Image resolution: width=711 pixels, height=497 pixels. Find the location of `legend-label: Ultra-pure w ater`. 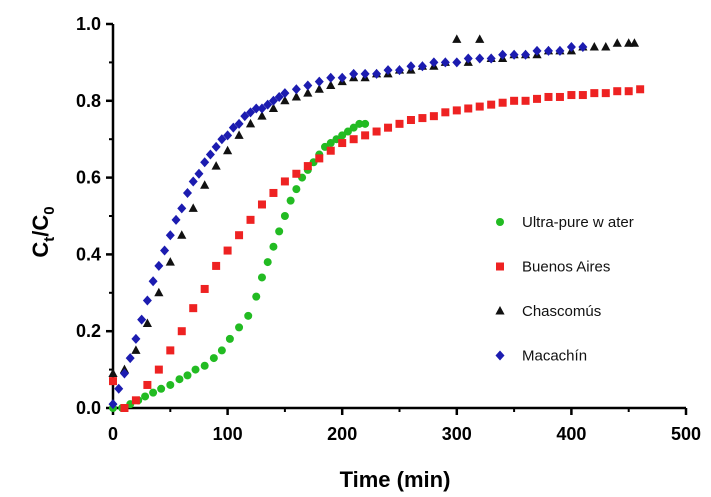

legend-label: Ultra-pure w ater is located at coordinates (578, 222).